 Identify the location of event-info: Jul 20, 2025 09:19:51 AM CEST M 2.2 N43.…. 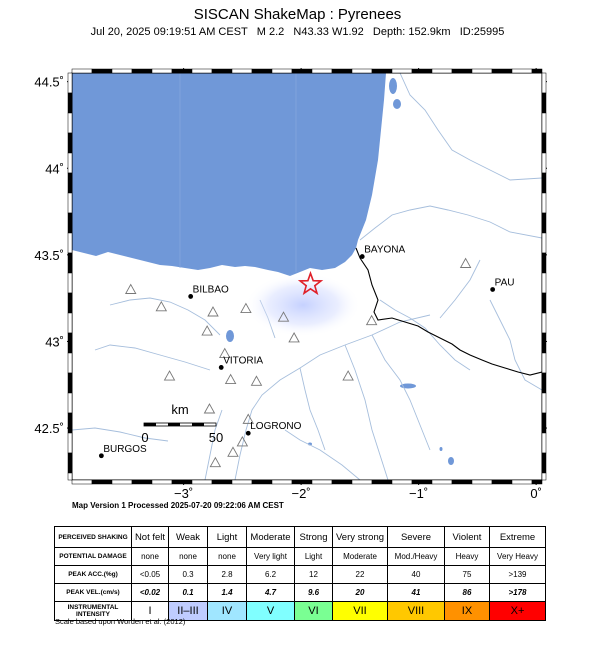
(297, 32).